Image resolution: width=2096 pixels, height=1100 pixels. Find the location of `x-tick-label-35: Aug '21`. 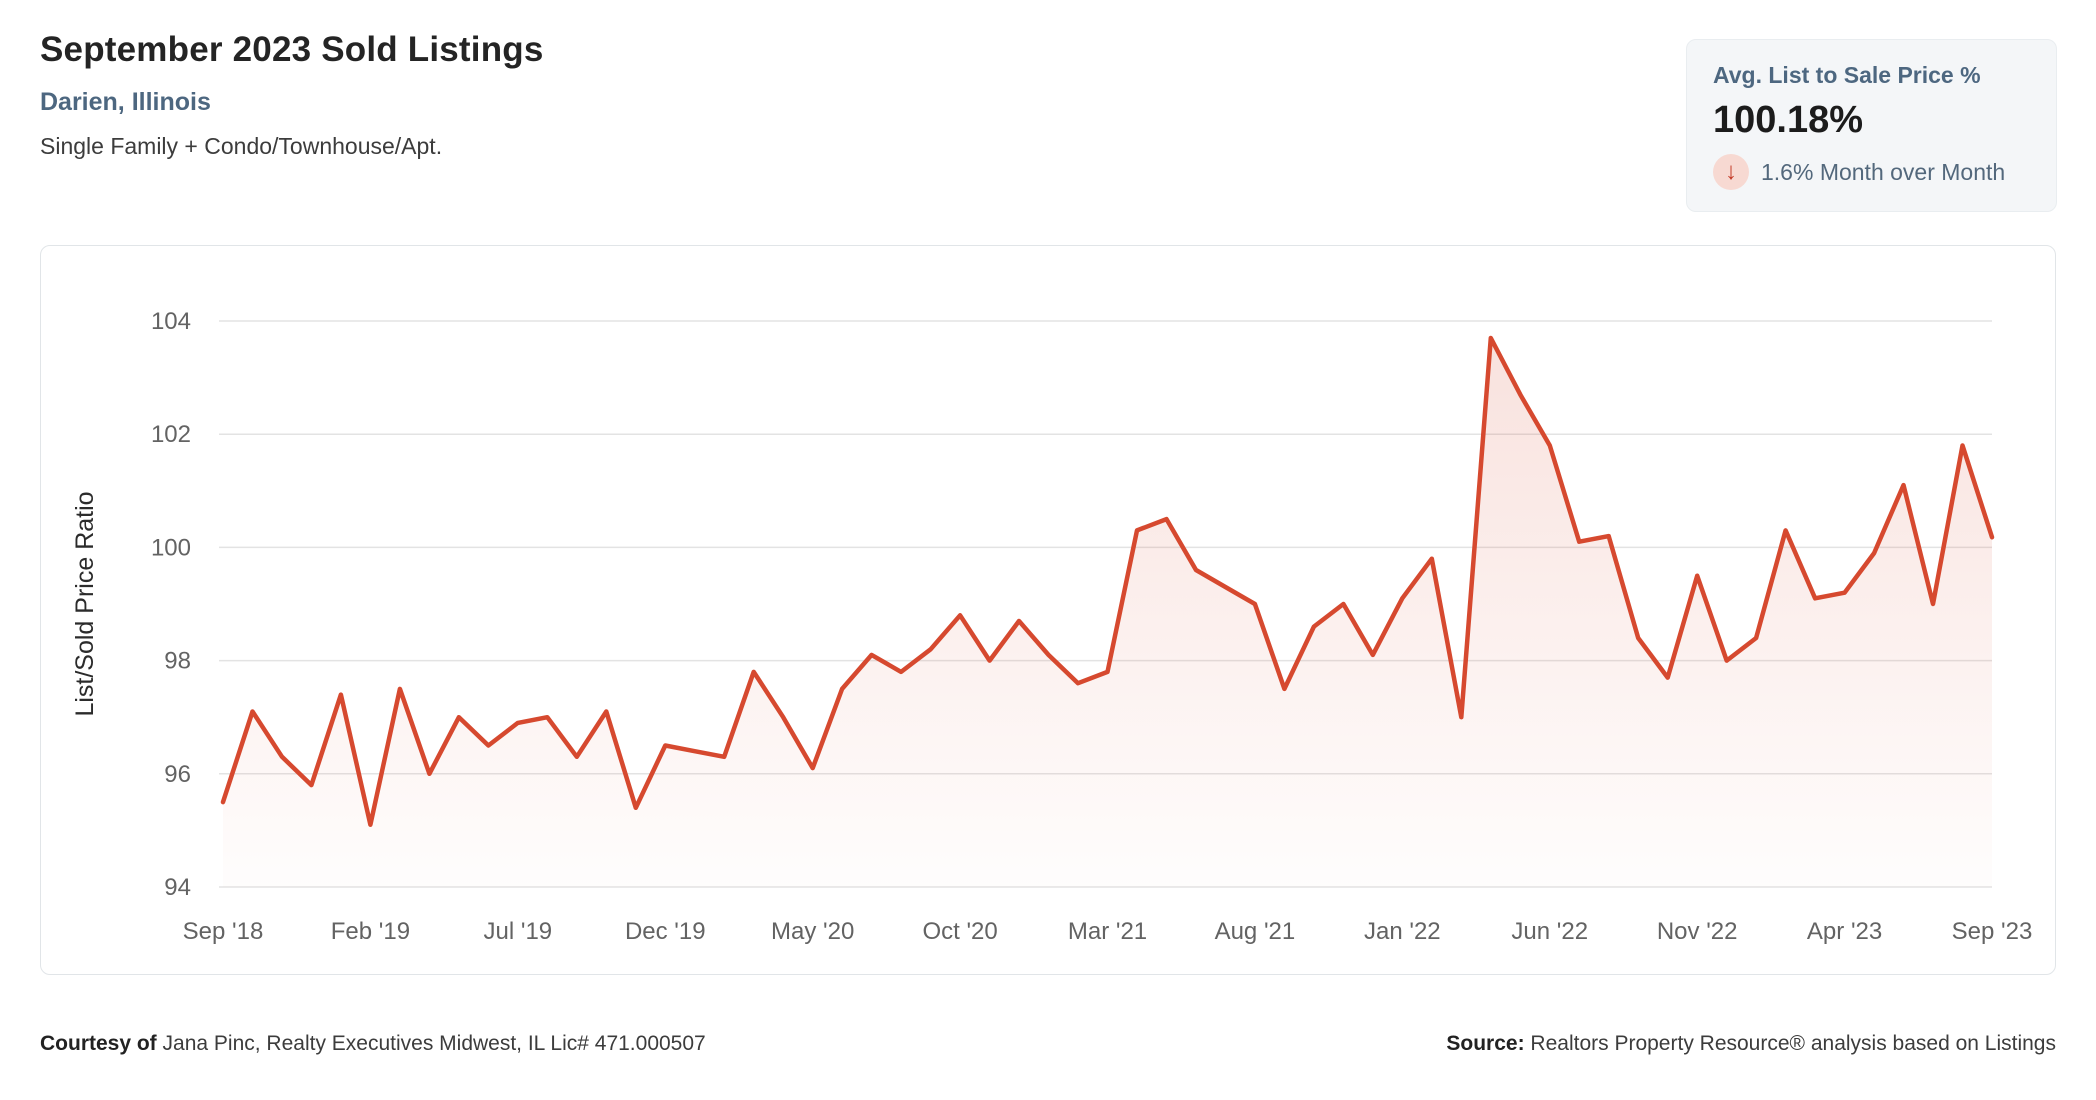

x-tick-label-35: Aug '21 is located at coordinates (1255, 931).